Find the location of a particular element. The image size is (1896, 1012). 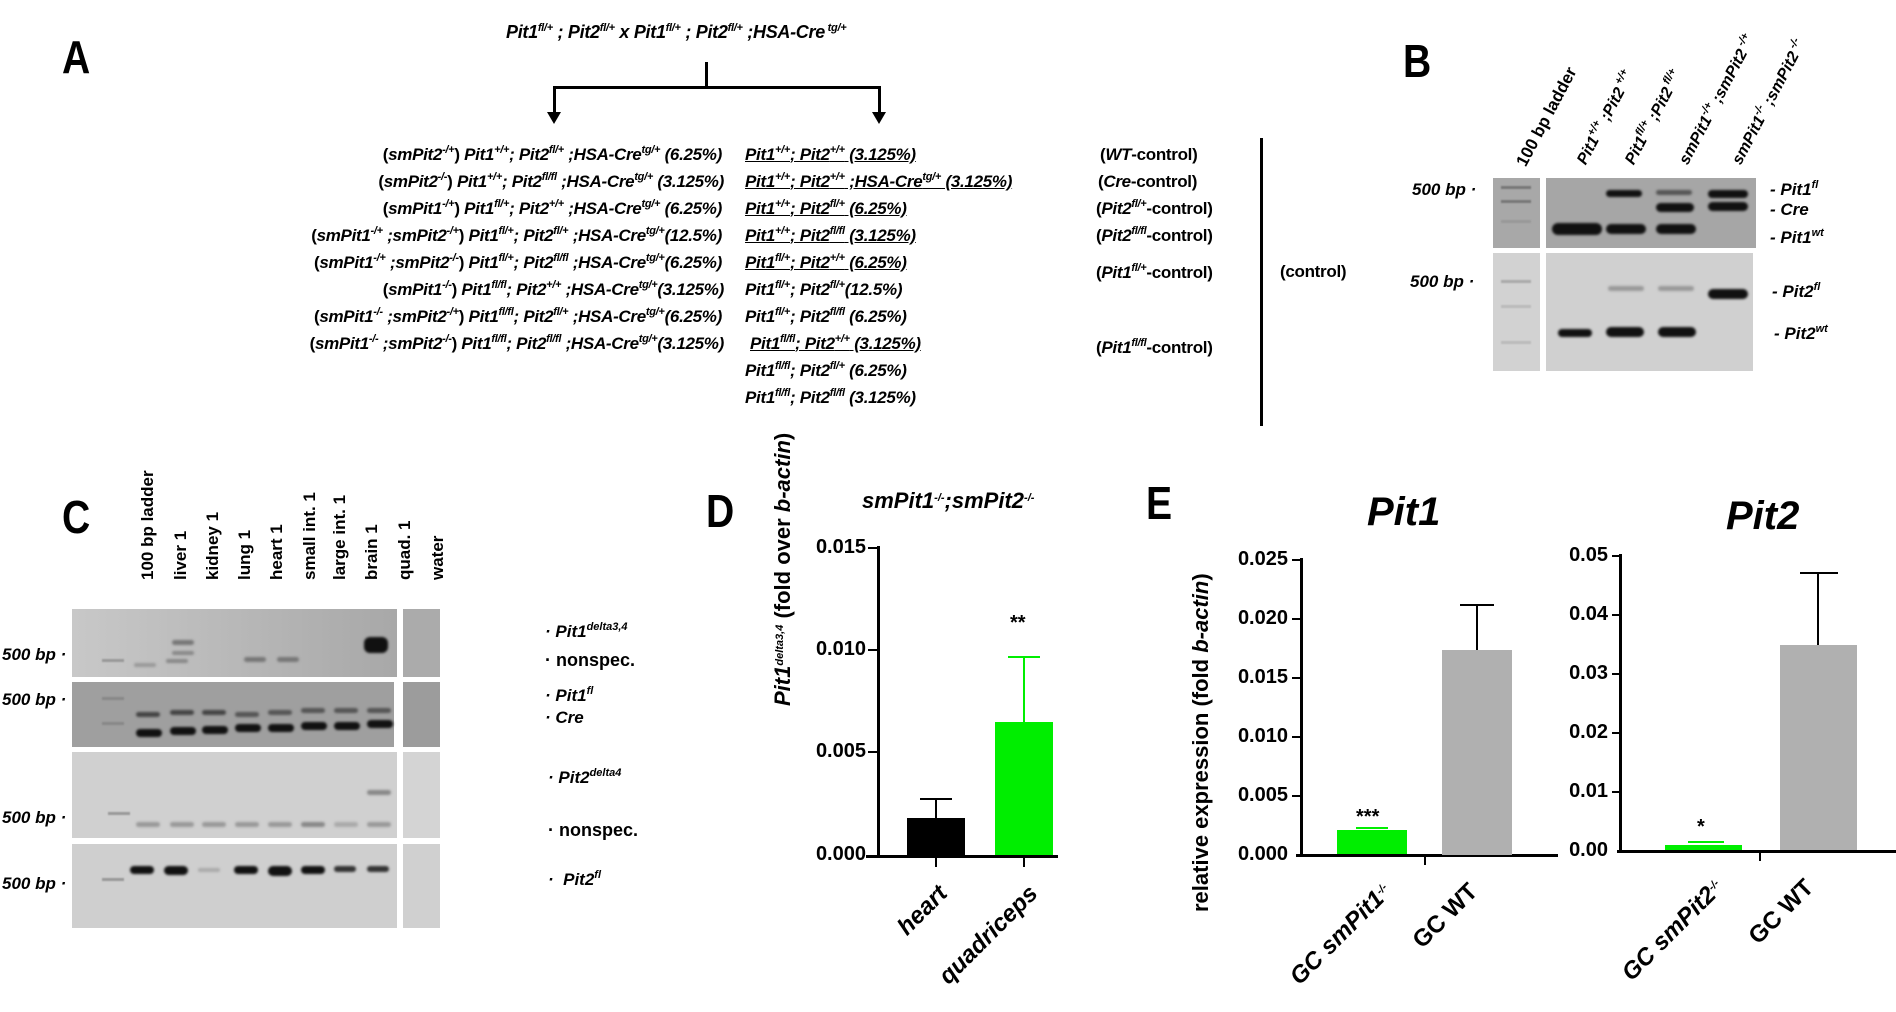

significance-marker: * is located at coordinates (1701, 827).